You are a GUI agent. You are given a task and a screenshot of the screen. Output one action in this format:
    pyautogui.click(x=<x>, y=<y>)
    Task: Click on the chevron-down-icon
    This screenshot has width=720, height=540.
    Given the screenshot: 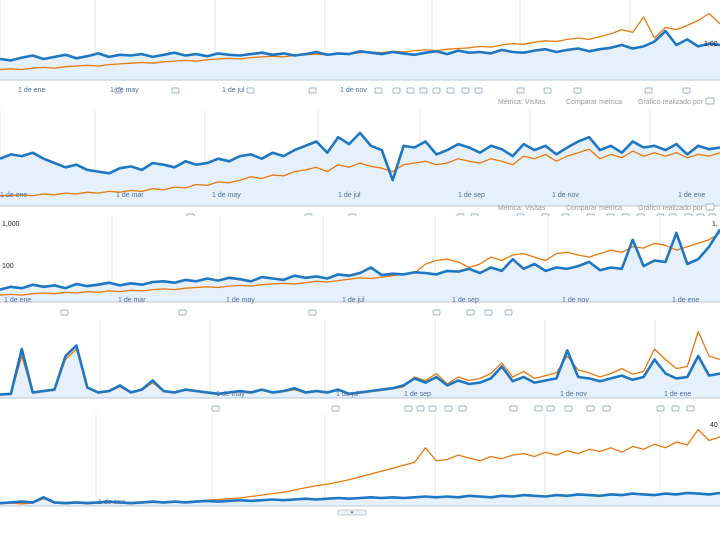 What is the action you would take?
    pyautogui.click(x=352, y=512)
    